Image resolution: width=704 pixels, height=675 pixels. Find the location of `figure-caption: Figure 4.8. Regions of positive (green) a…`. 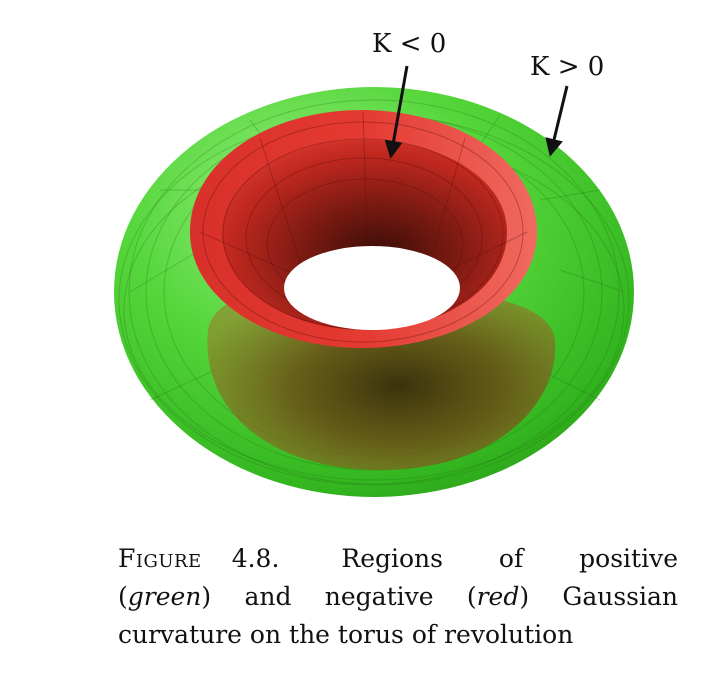

figure-caption: Figure 4.8. Regions of positive (green) a… is located at coordinates (398, 597).